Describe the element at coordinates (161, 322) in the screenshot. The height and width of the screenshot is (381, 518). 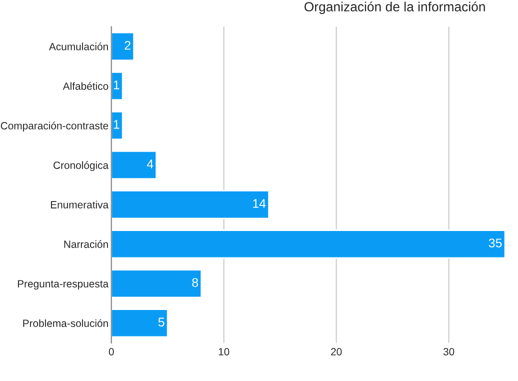
I see `data-label: 5` at that location.